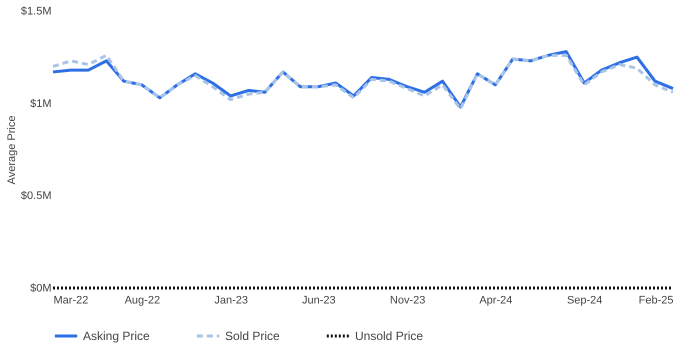 Image resolution: width=700 pixels, height=350 pixels. Describe the element at coordinates (41, 104) in the screenshot. I see `y-tick-label: $1M` at that location.